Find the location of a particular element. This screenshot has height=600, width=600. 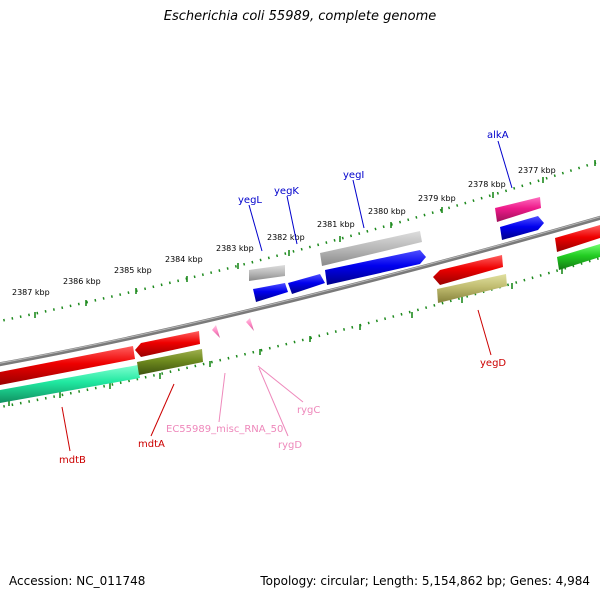

gene-label-alkA: alkA is located at coordinates (498, 135).